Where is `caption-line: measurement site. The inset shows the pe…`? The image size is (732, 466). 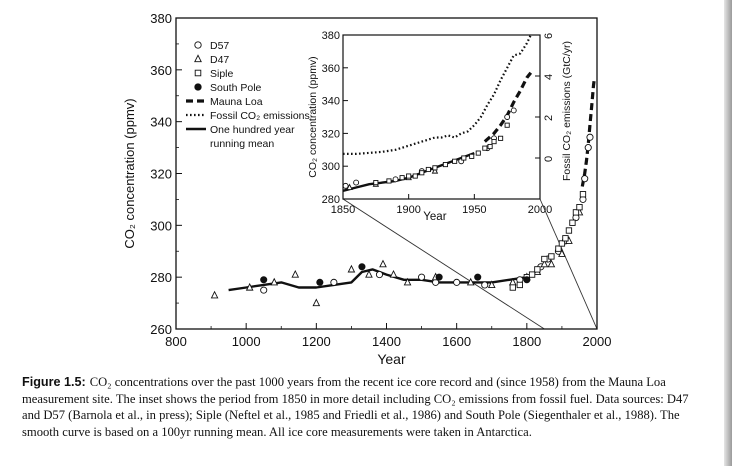
caption-line: measurement site. The inset shows the pe… is located at coordinates (355, 398).